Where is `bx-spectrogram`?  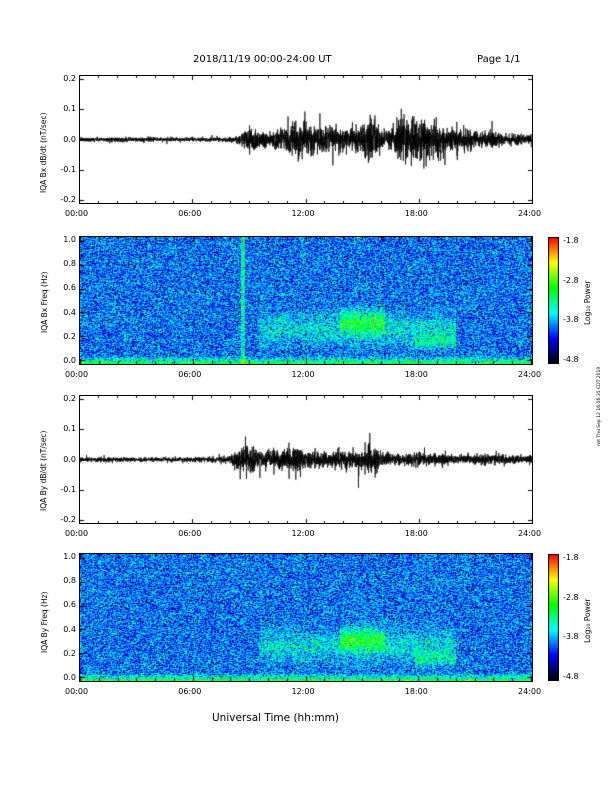 bx-spectrogram is located at coordinates (306, 300).